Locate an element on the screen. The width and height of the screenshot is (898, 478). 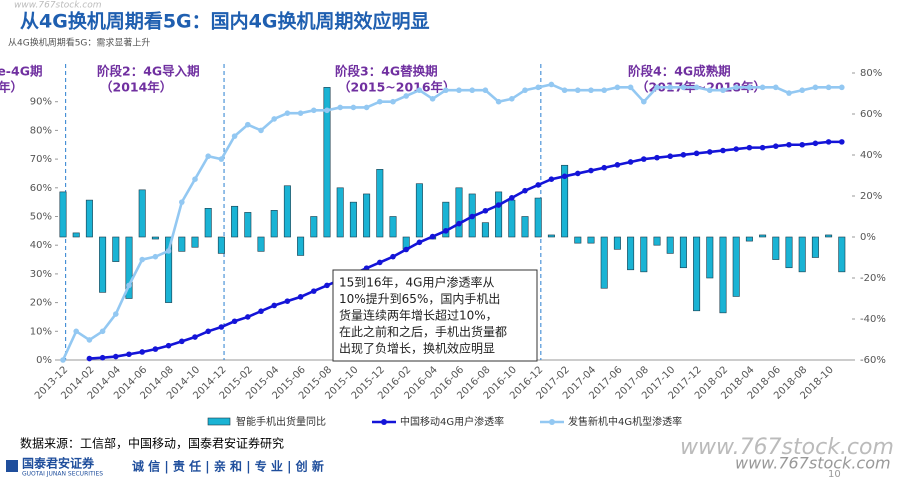
stage-label: 阶段4：4G成熟期 is located at coordinates (679, 71).